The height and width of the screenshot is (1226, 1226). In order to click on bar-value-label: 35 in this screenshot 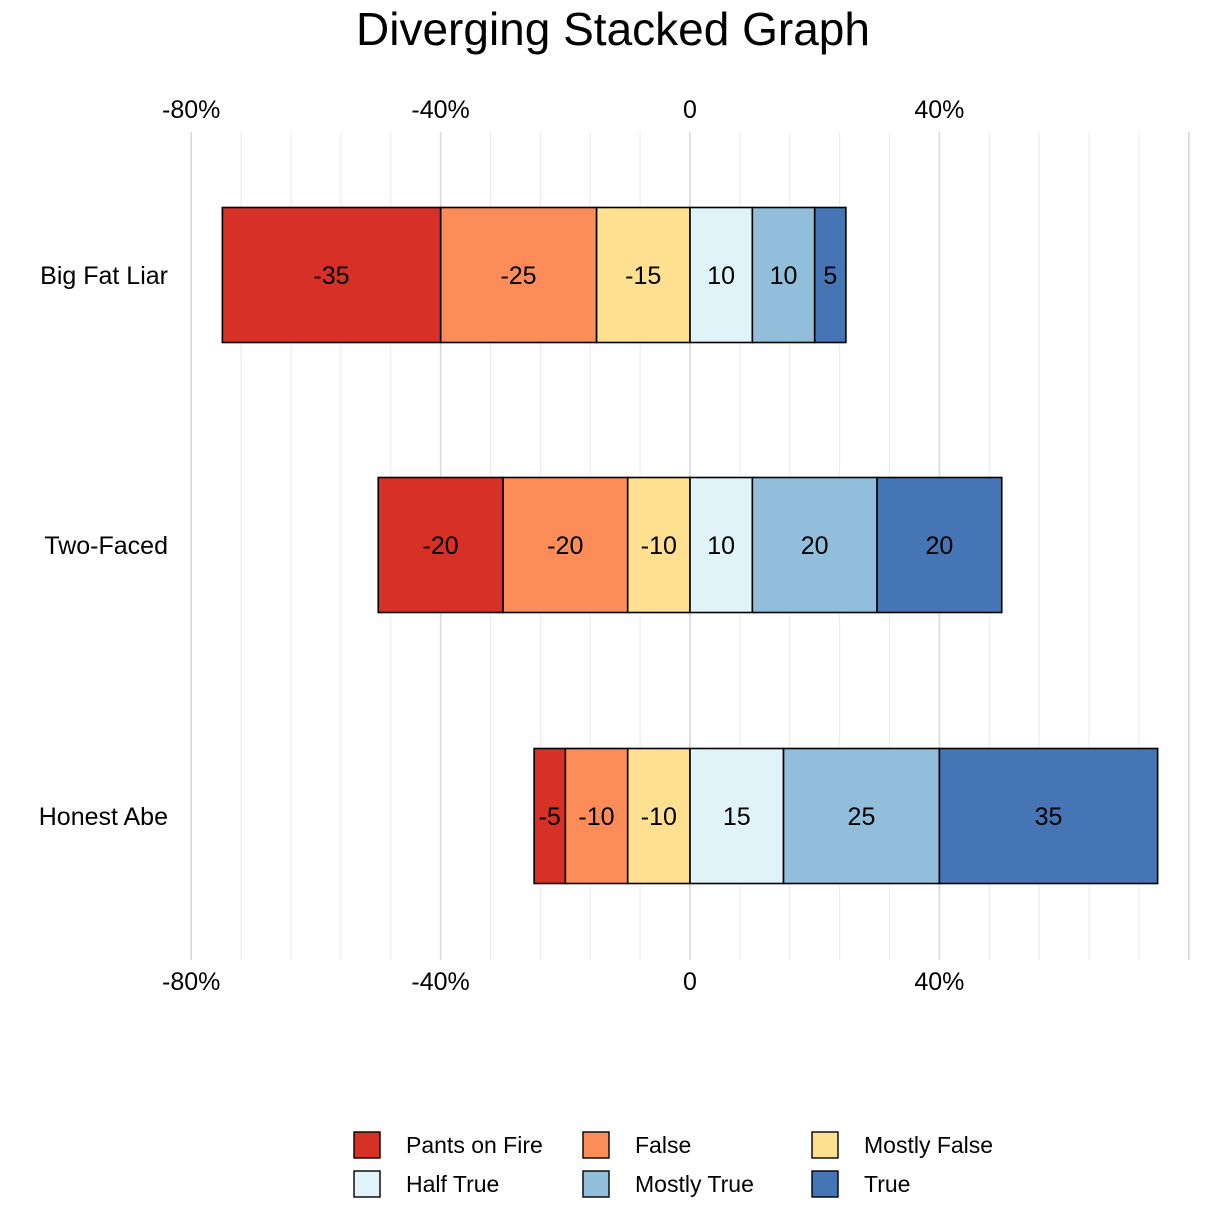, I will do `click(1049, 817)`.